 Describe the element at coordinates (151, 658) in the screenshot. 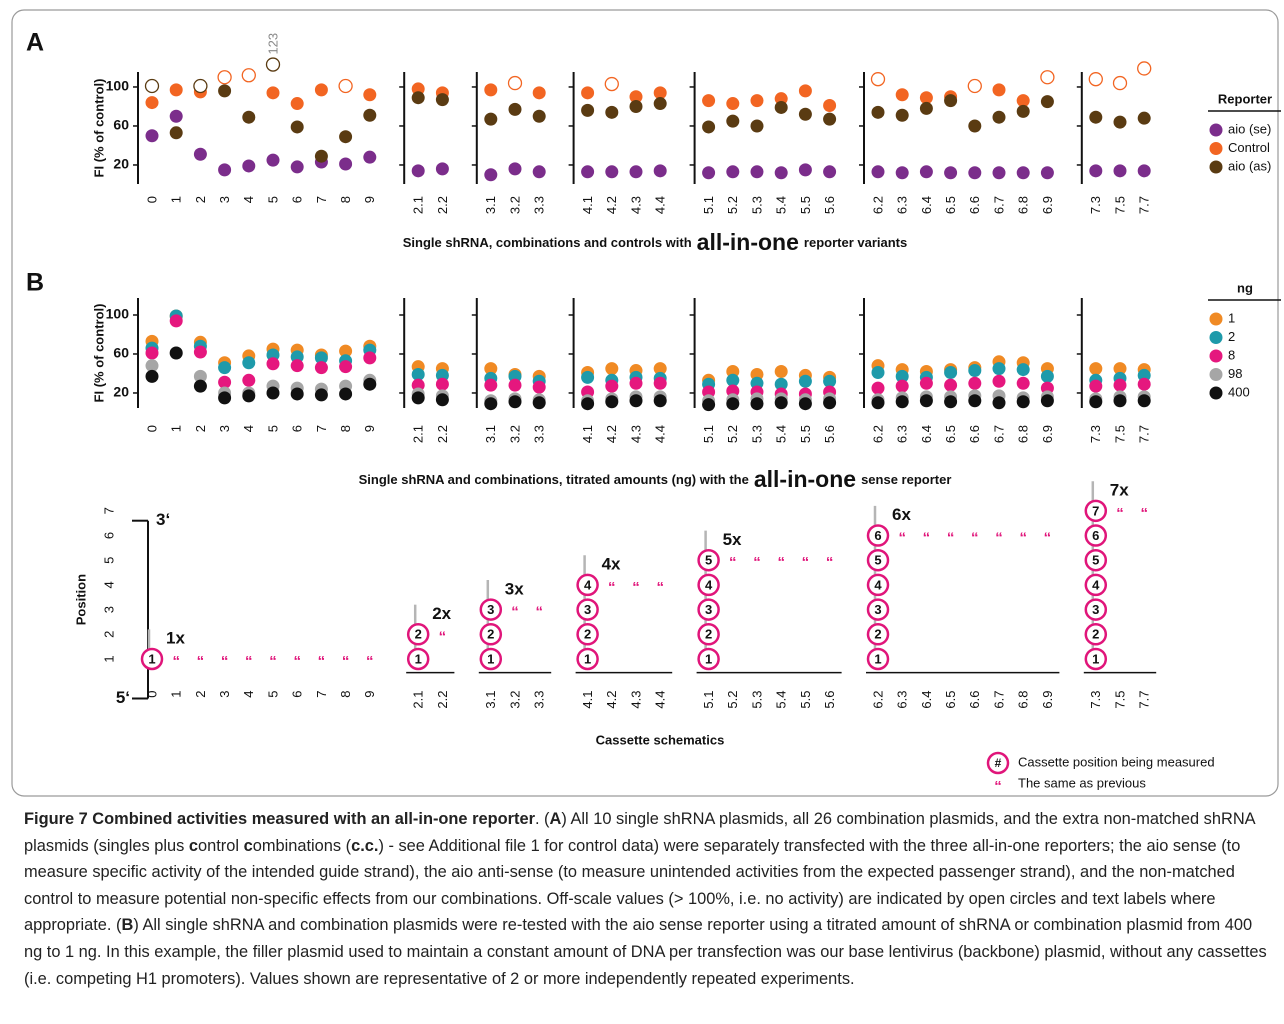

I see `cassette-number: 1` at that location.